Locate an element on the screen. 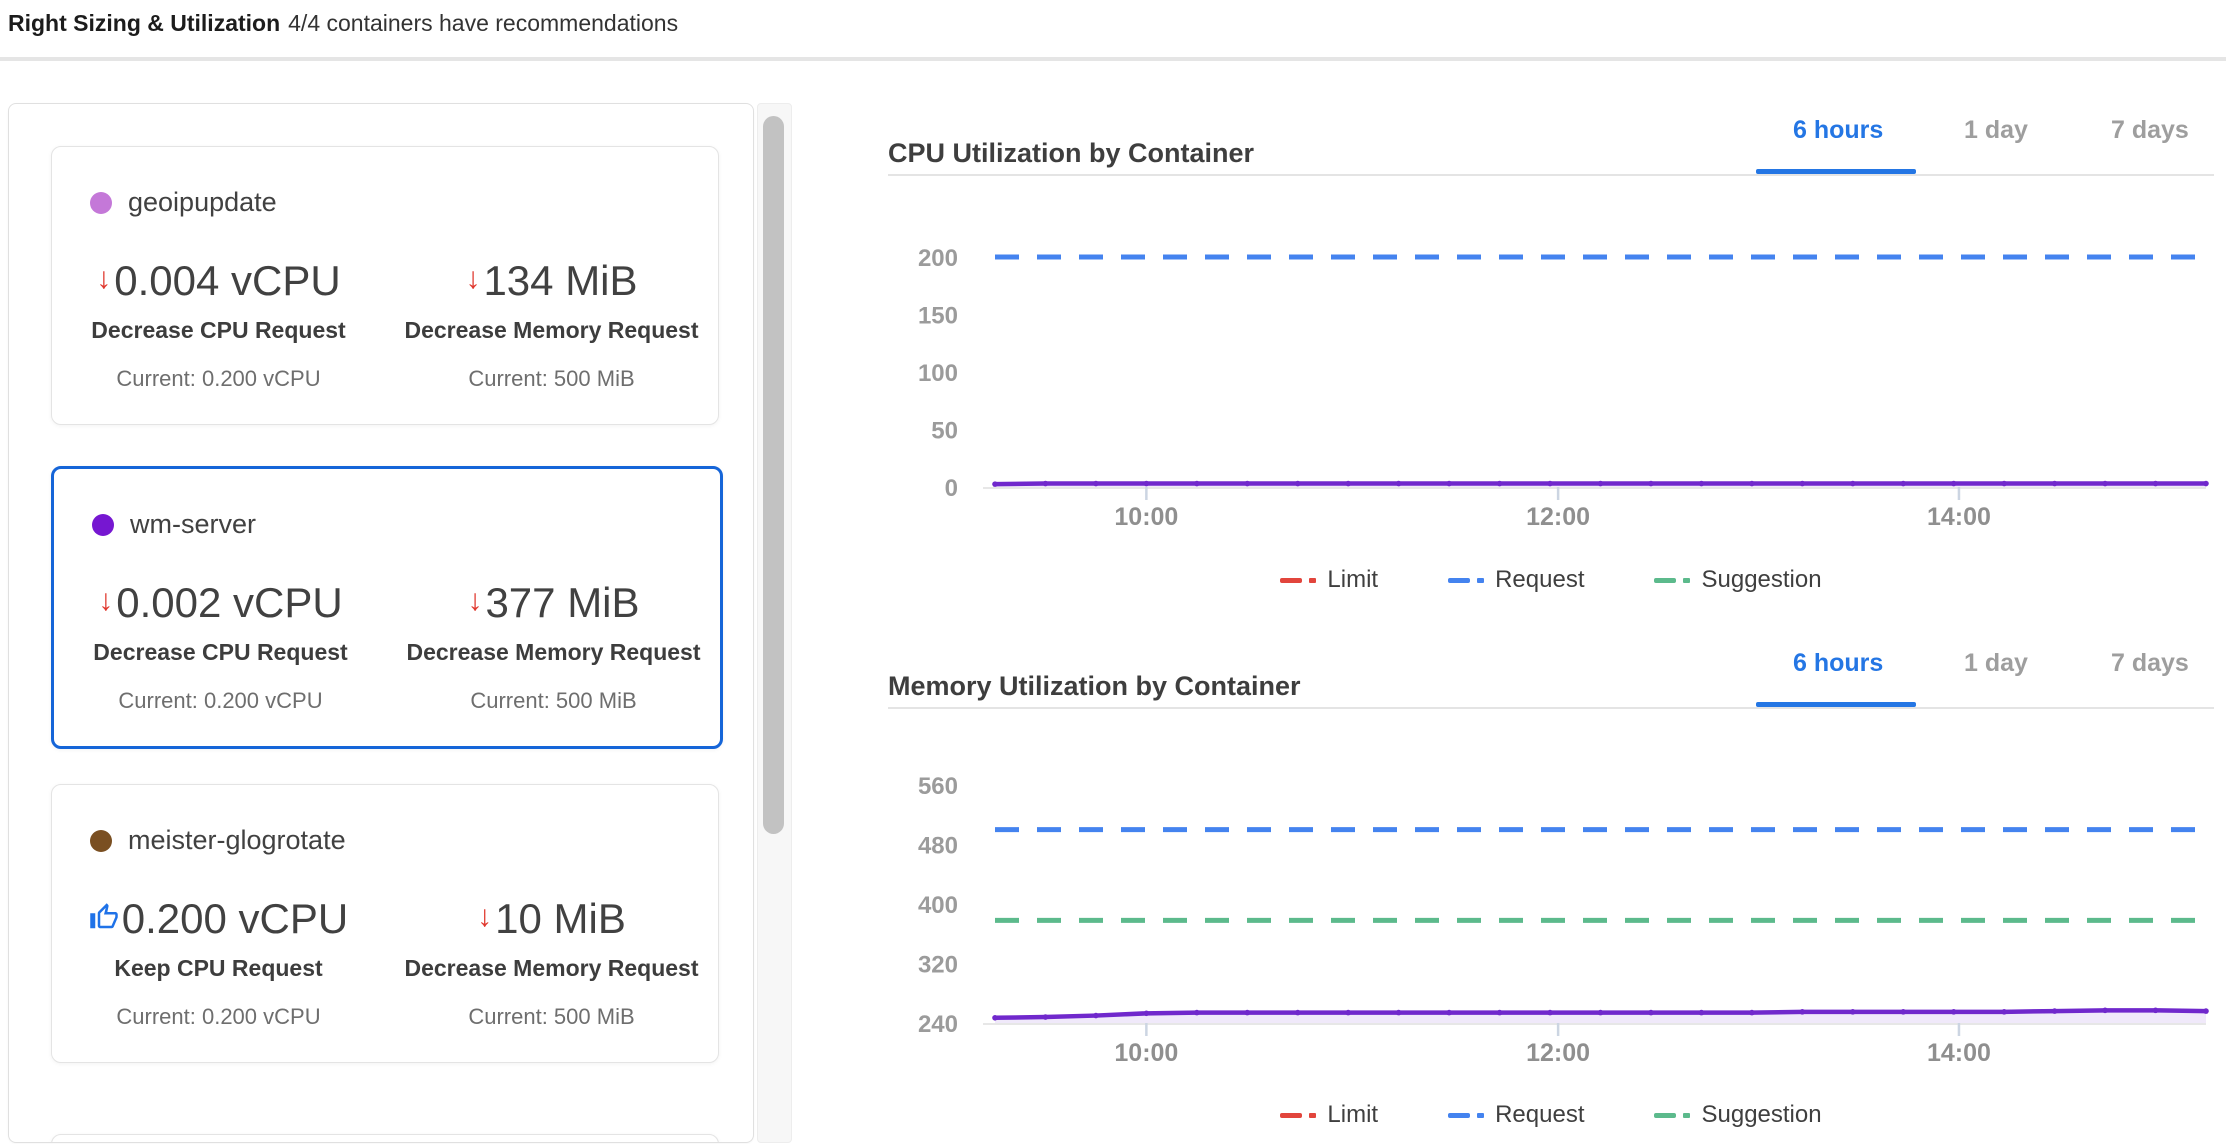  memory-recommendation-value: ↓ 377 MiB is located at coordinates (553, 603).